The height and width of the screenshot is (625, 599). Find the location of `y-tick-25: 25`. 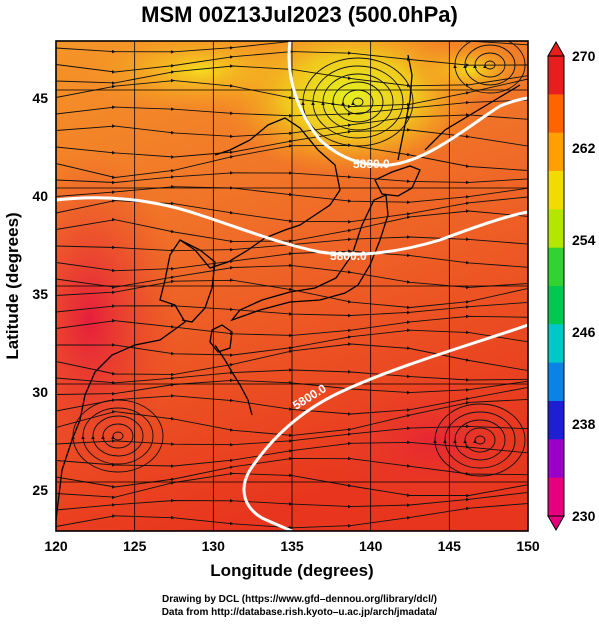

y-tick-25: 25 is located at coordinates (40, 490).